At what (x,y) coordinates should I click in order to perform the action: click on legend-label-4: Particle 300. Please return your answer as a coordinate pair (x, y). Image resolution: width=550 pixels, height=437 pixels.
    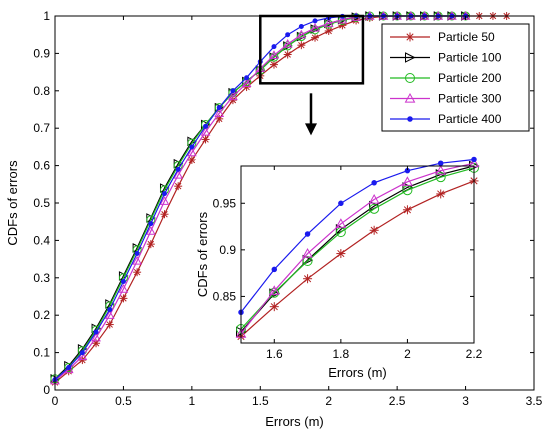
    Looking at the image, I should click on (470, 99).